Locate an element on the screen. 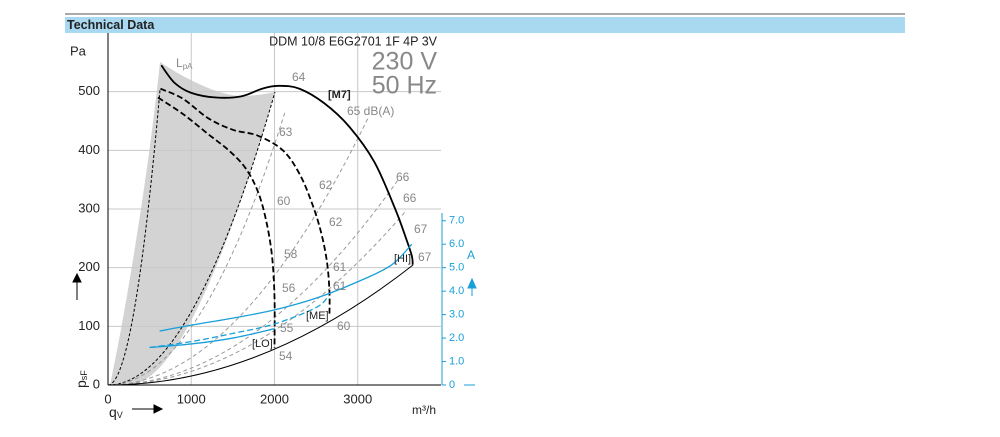  x-label-sub: V is located at coordinates (120, 415).